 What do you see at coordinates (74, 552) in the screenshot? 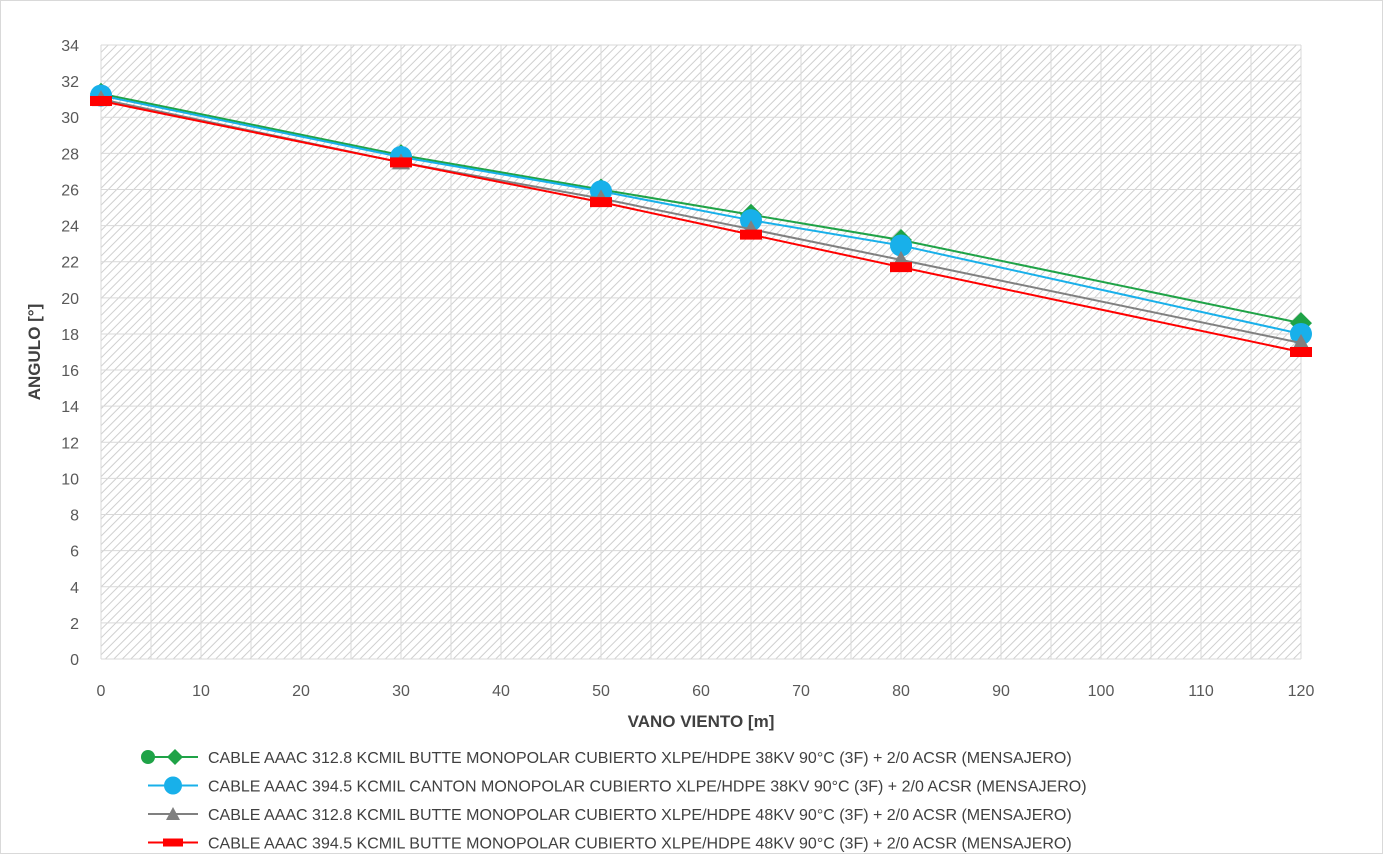
I see `y-tick-label: 6` at bounding box center [74, 552].